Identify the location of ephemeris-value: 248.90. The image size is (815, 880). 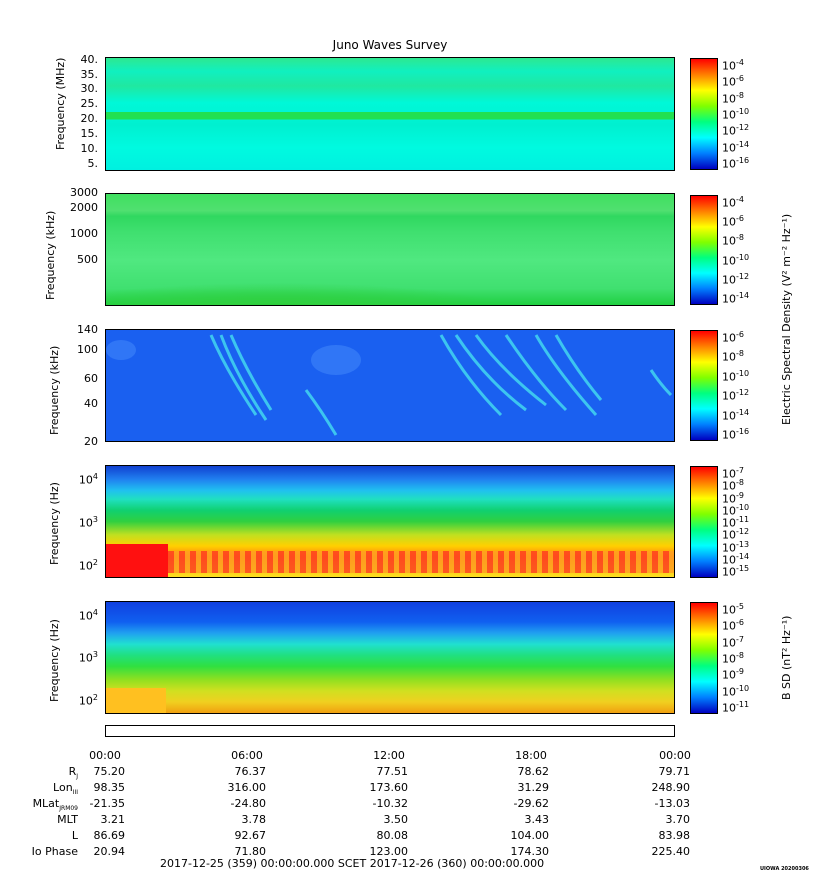
(671, 787).